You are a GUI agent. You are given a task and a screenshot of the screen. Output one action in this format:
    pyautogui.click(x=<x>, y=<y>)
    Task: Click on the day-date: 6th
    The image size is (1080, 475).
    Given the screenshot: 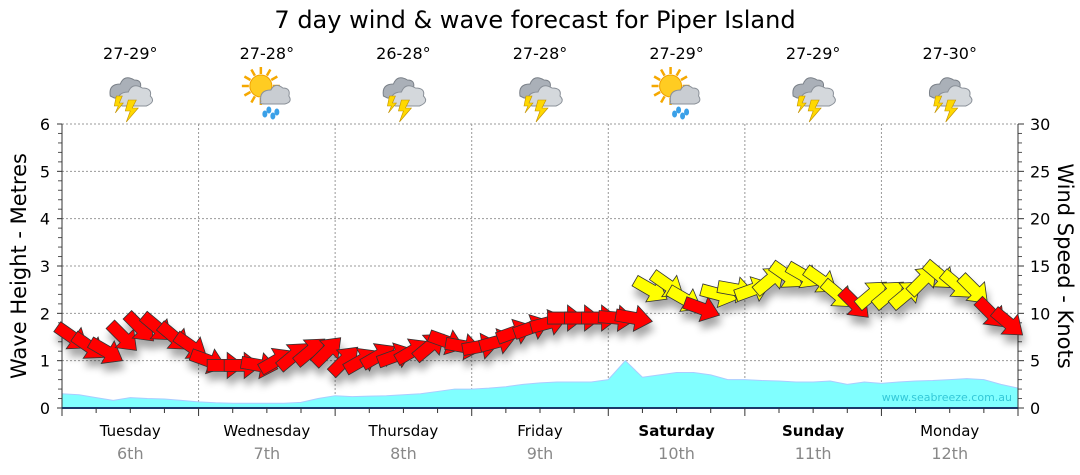 What is the action you would take?
    pyautogui.click(x=130, y=453)
    